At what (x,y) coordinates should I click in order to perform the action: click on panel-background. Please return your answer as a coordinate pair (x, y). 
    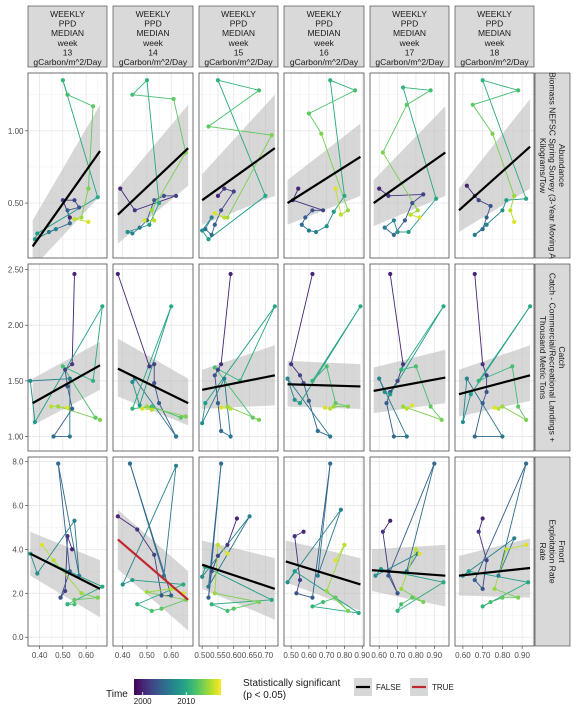
    Looking at the image, I should click on (324, 357).